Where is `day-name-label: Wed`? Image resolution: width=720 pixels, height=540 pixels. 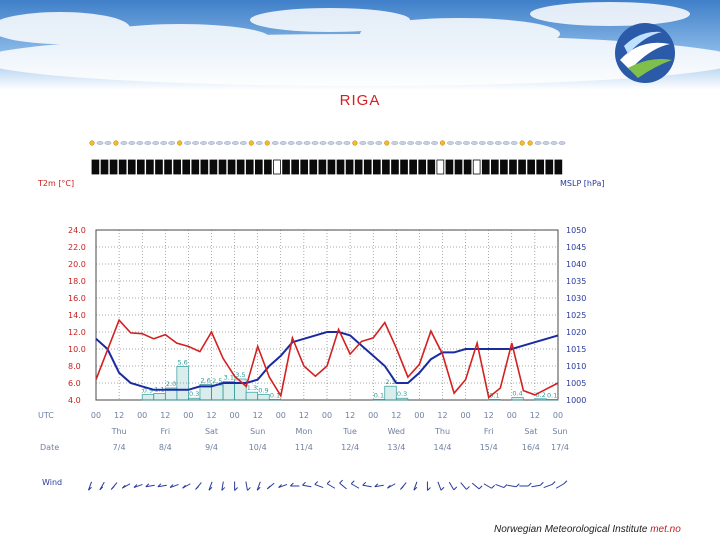 day-name-label: Wed is located at coordinates (396, 431).